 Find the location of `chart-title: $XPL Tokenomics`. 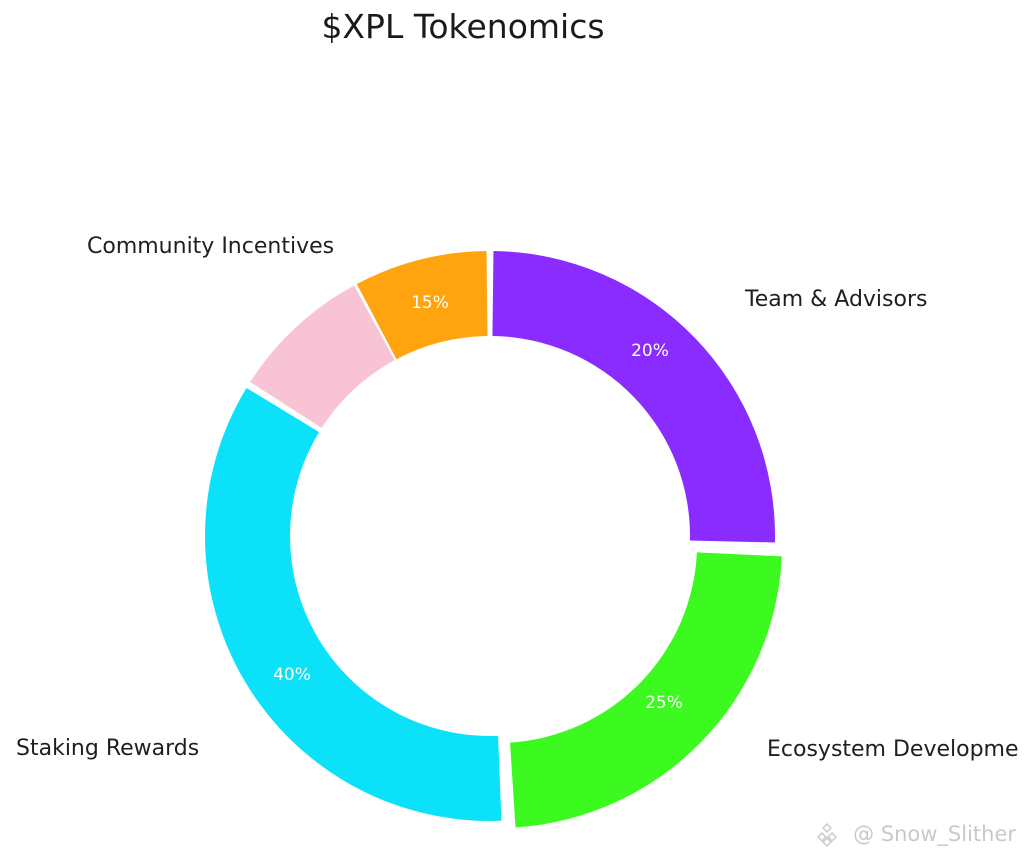

chart-title: $XPL Tokenomics is located at coordinates (462, 26).